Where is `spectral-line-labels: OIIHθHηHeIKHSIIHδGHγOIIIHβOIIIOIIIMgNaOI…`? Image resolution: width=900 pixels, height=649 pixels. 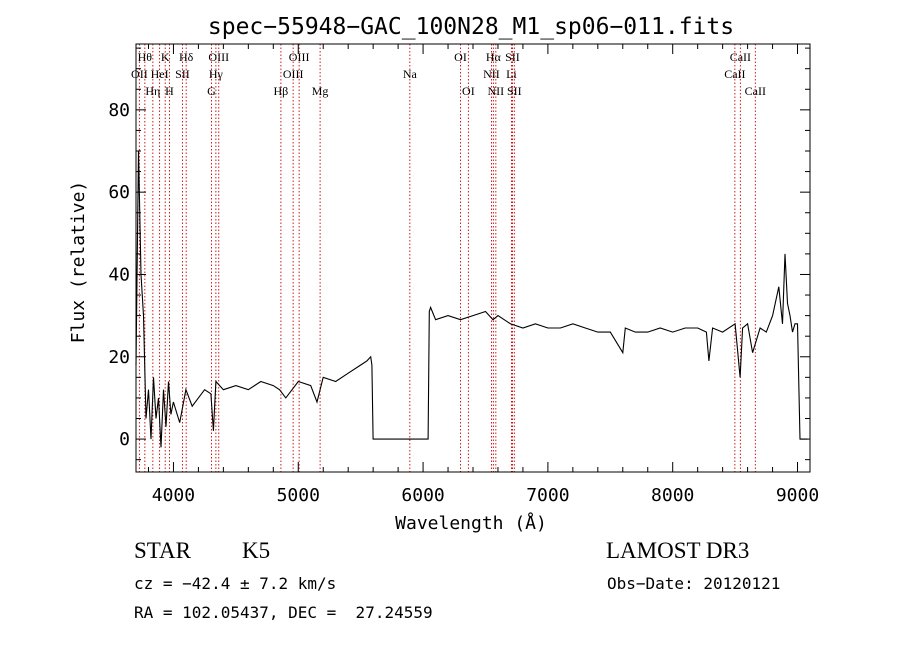 spectral-line-labels: OIIHθHηHeIKHSIIHδGHγOIIIHβOIIIOIIIMgNaOI… is located at coordinates (448, 74).